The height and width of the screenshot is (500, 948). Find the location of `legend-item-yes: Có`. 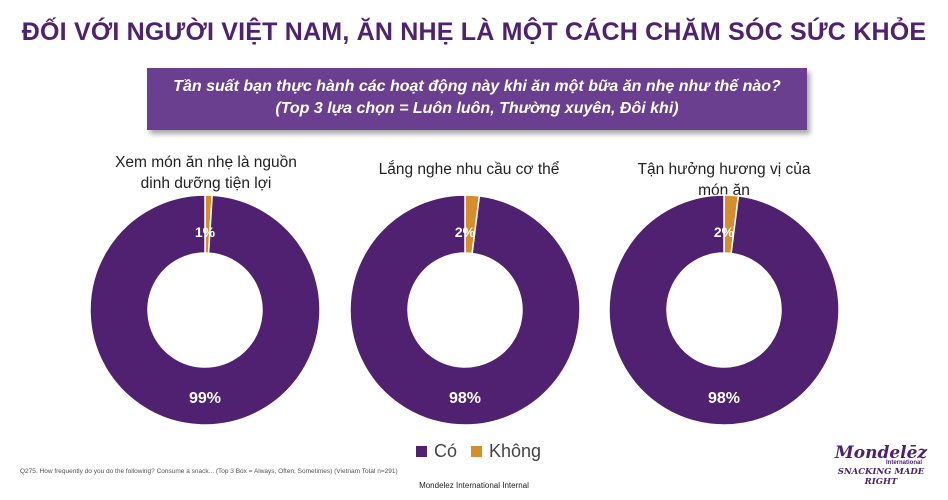

legend-item-yes: Có is located at coordinates (436, 451).